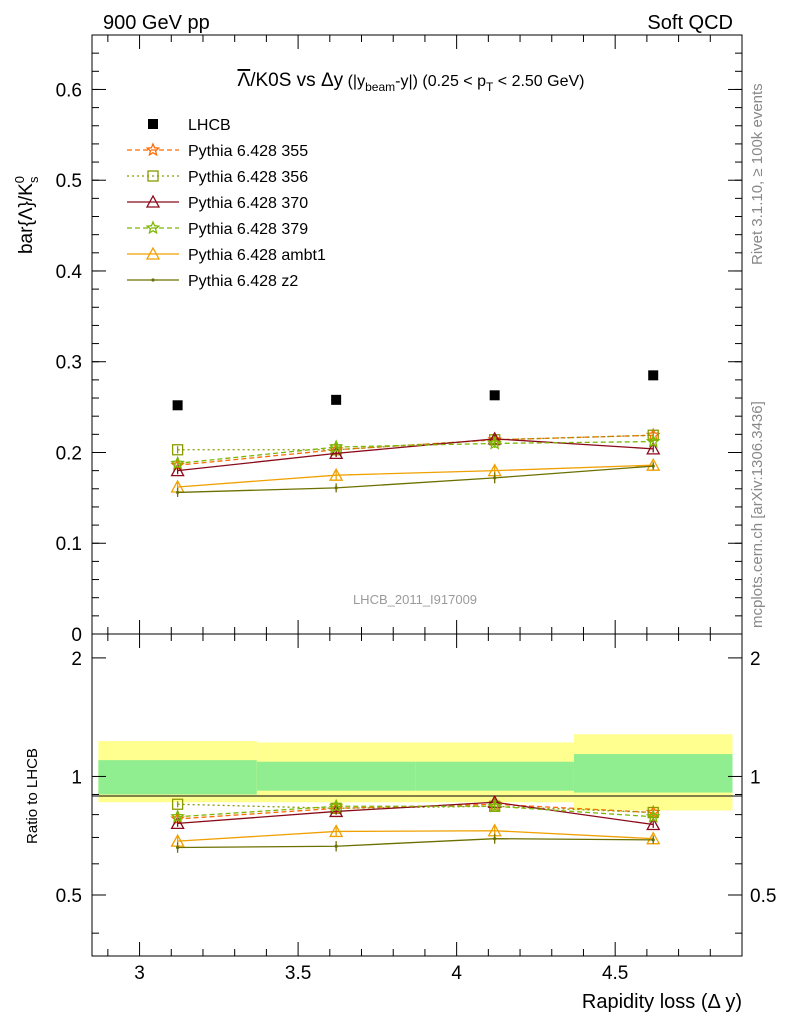 This screenshot has width=786, height=1024. What do you see at coordinates (244, 80) in the screenshot?
I see `title-overbar-char: Λ` at bounding box center [244, 80].